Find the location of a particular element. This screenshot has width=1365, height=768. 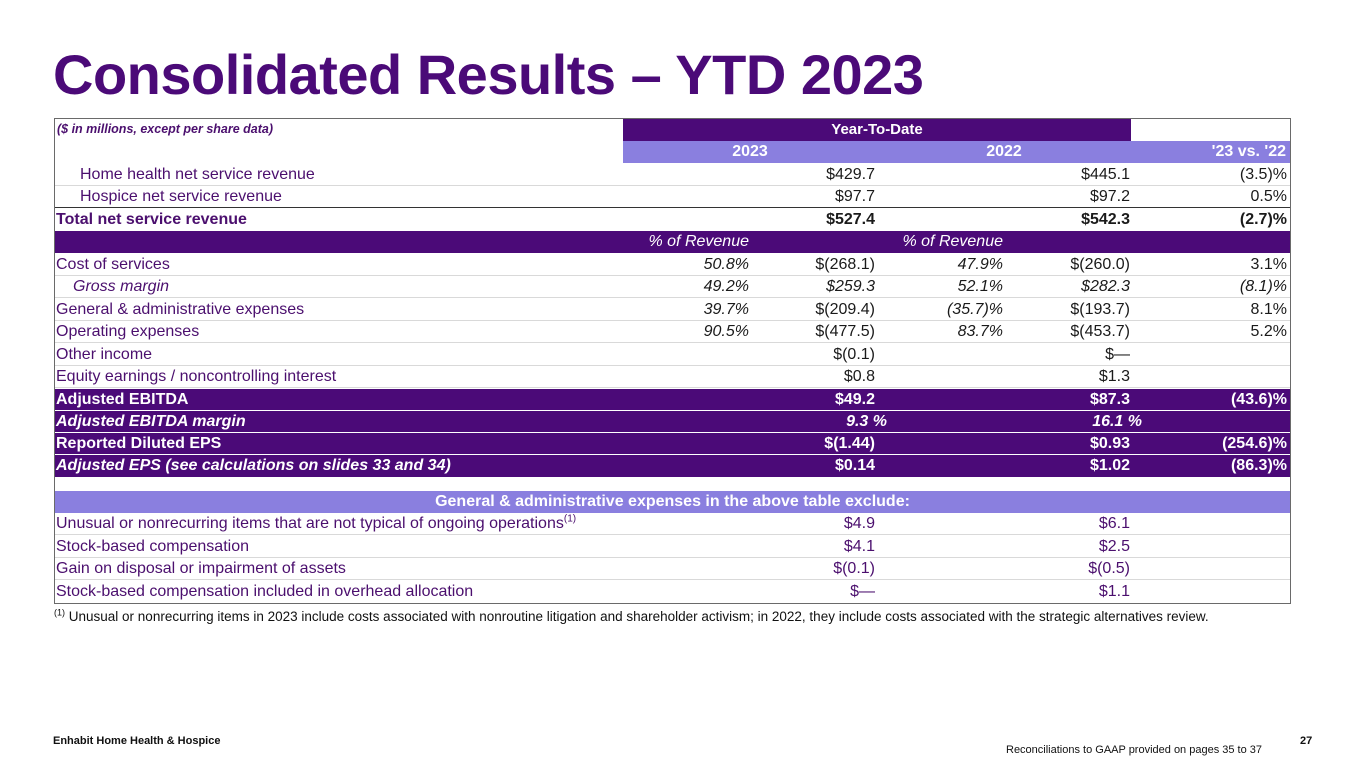

value-2023: $4.1 is located at coordinates (859, 546).